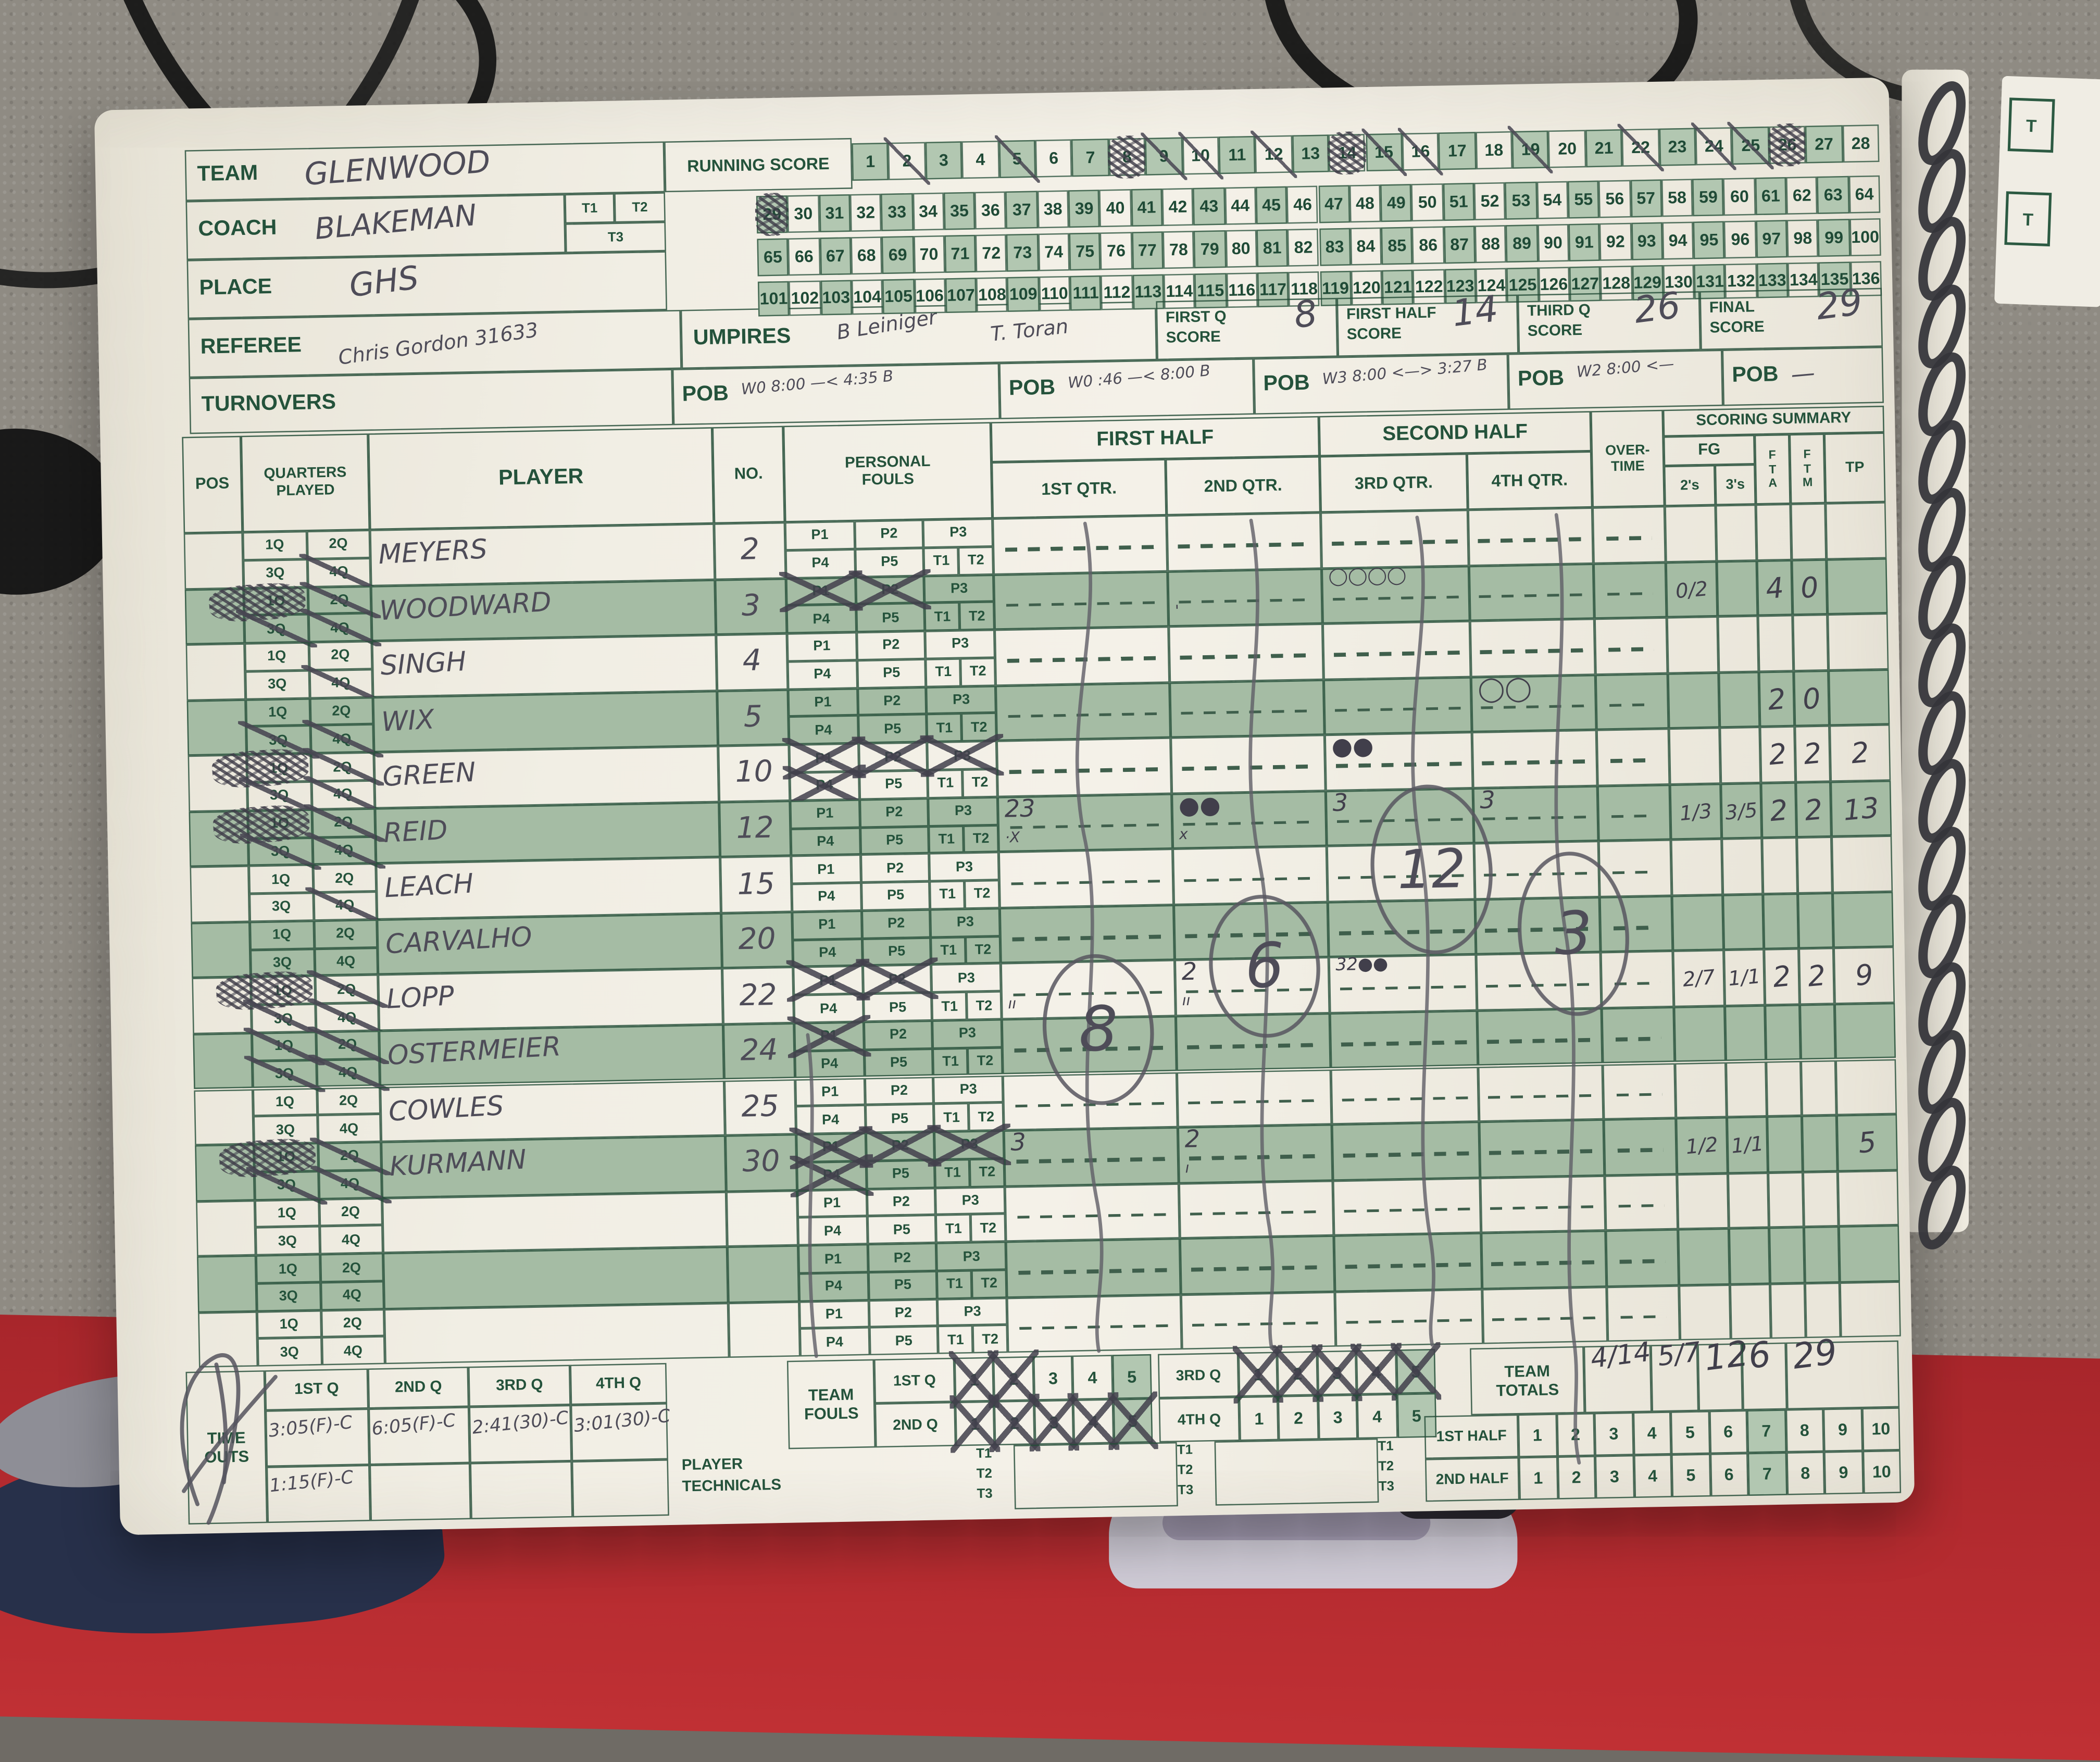 The width and height of the screenshot is (2100, 1762). I want to click on technical-t-label: T1, so click(1386, 1447).